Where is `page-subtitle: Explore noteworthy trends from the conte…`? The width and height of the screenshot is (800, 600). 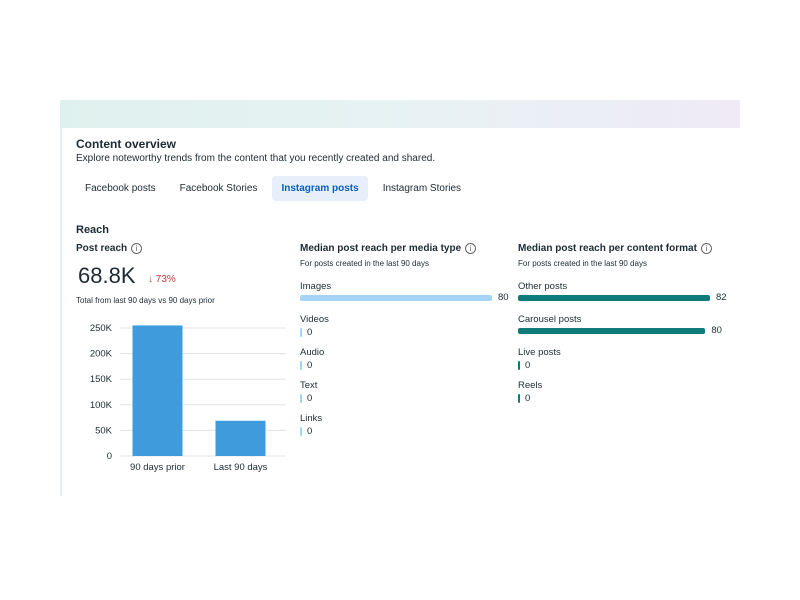
page-subtitle: Explore noteworthy trends from the conte… is located at coordinates (256, 158).